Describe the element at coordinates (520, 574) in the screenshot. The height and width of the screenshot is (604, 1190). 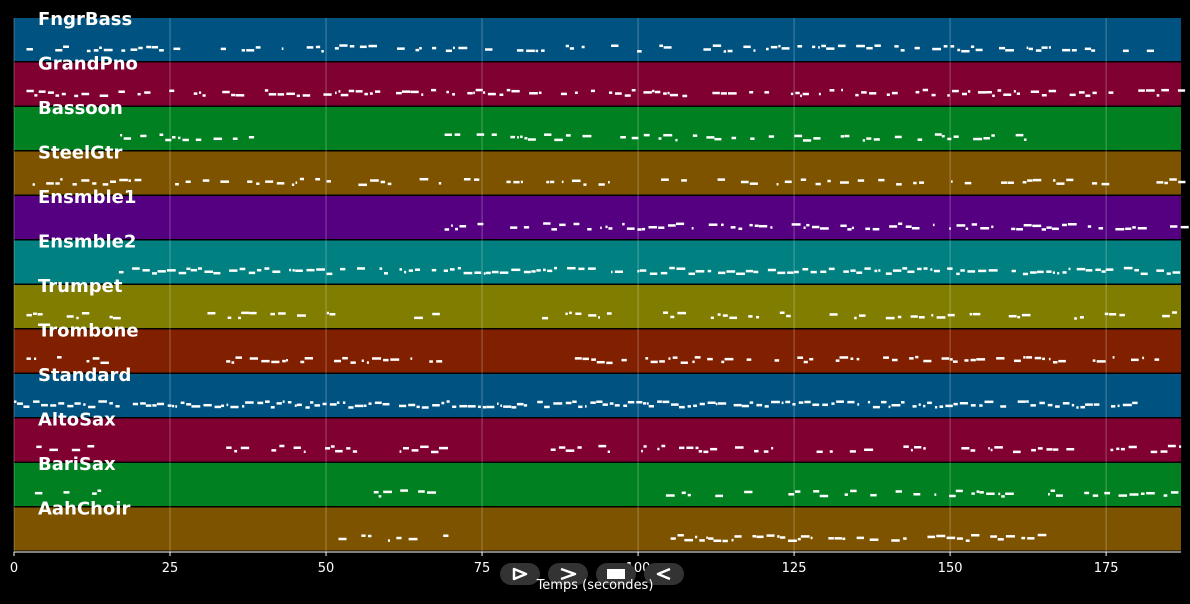
I see `play-button` at that location.